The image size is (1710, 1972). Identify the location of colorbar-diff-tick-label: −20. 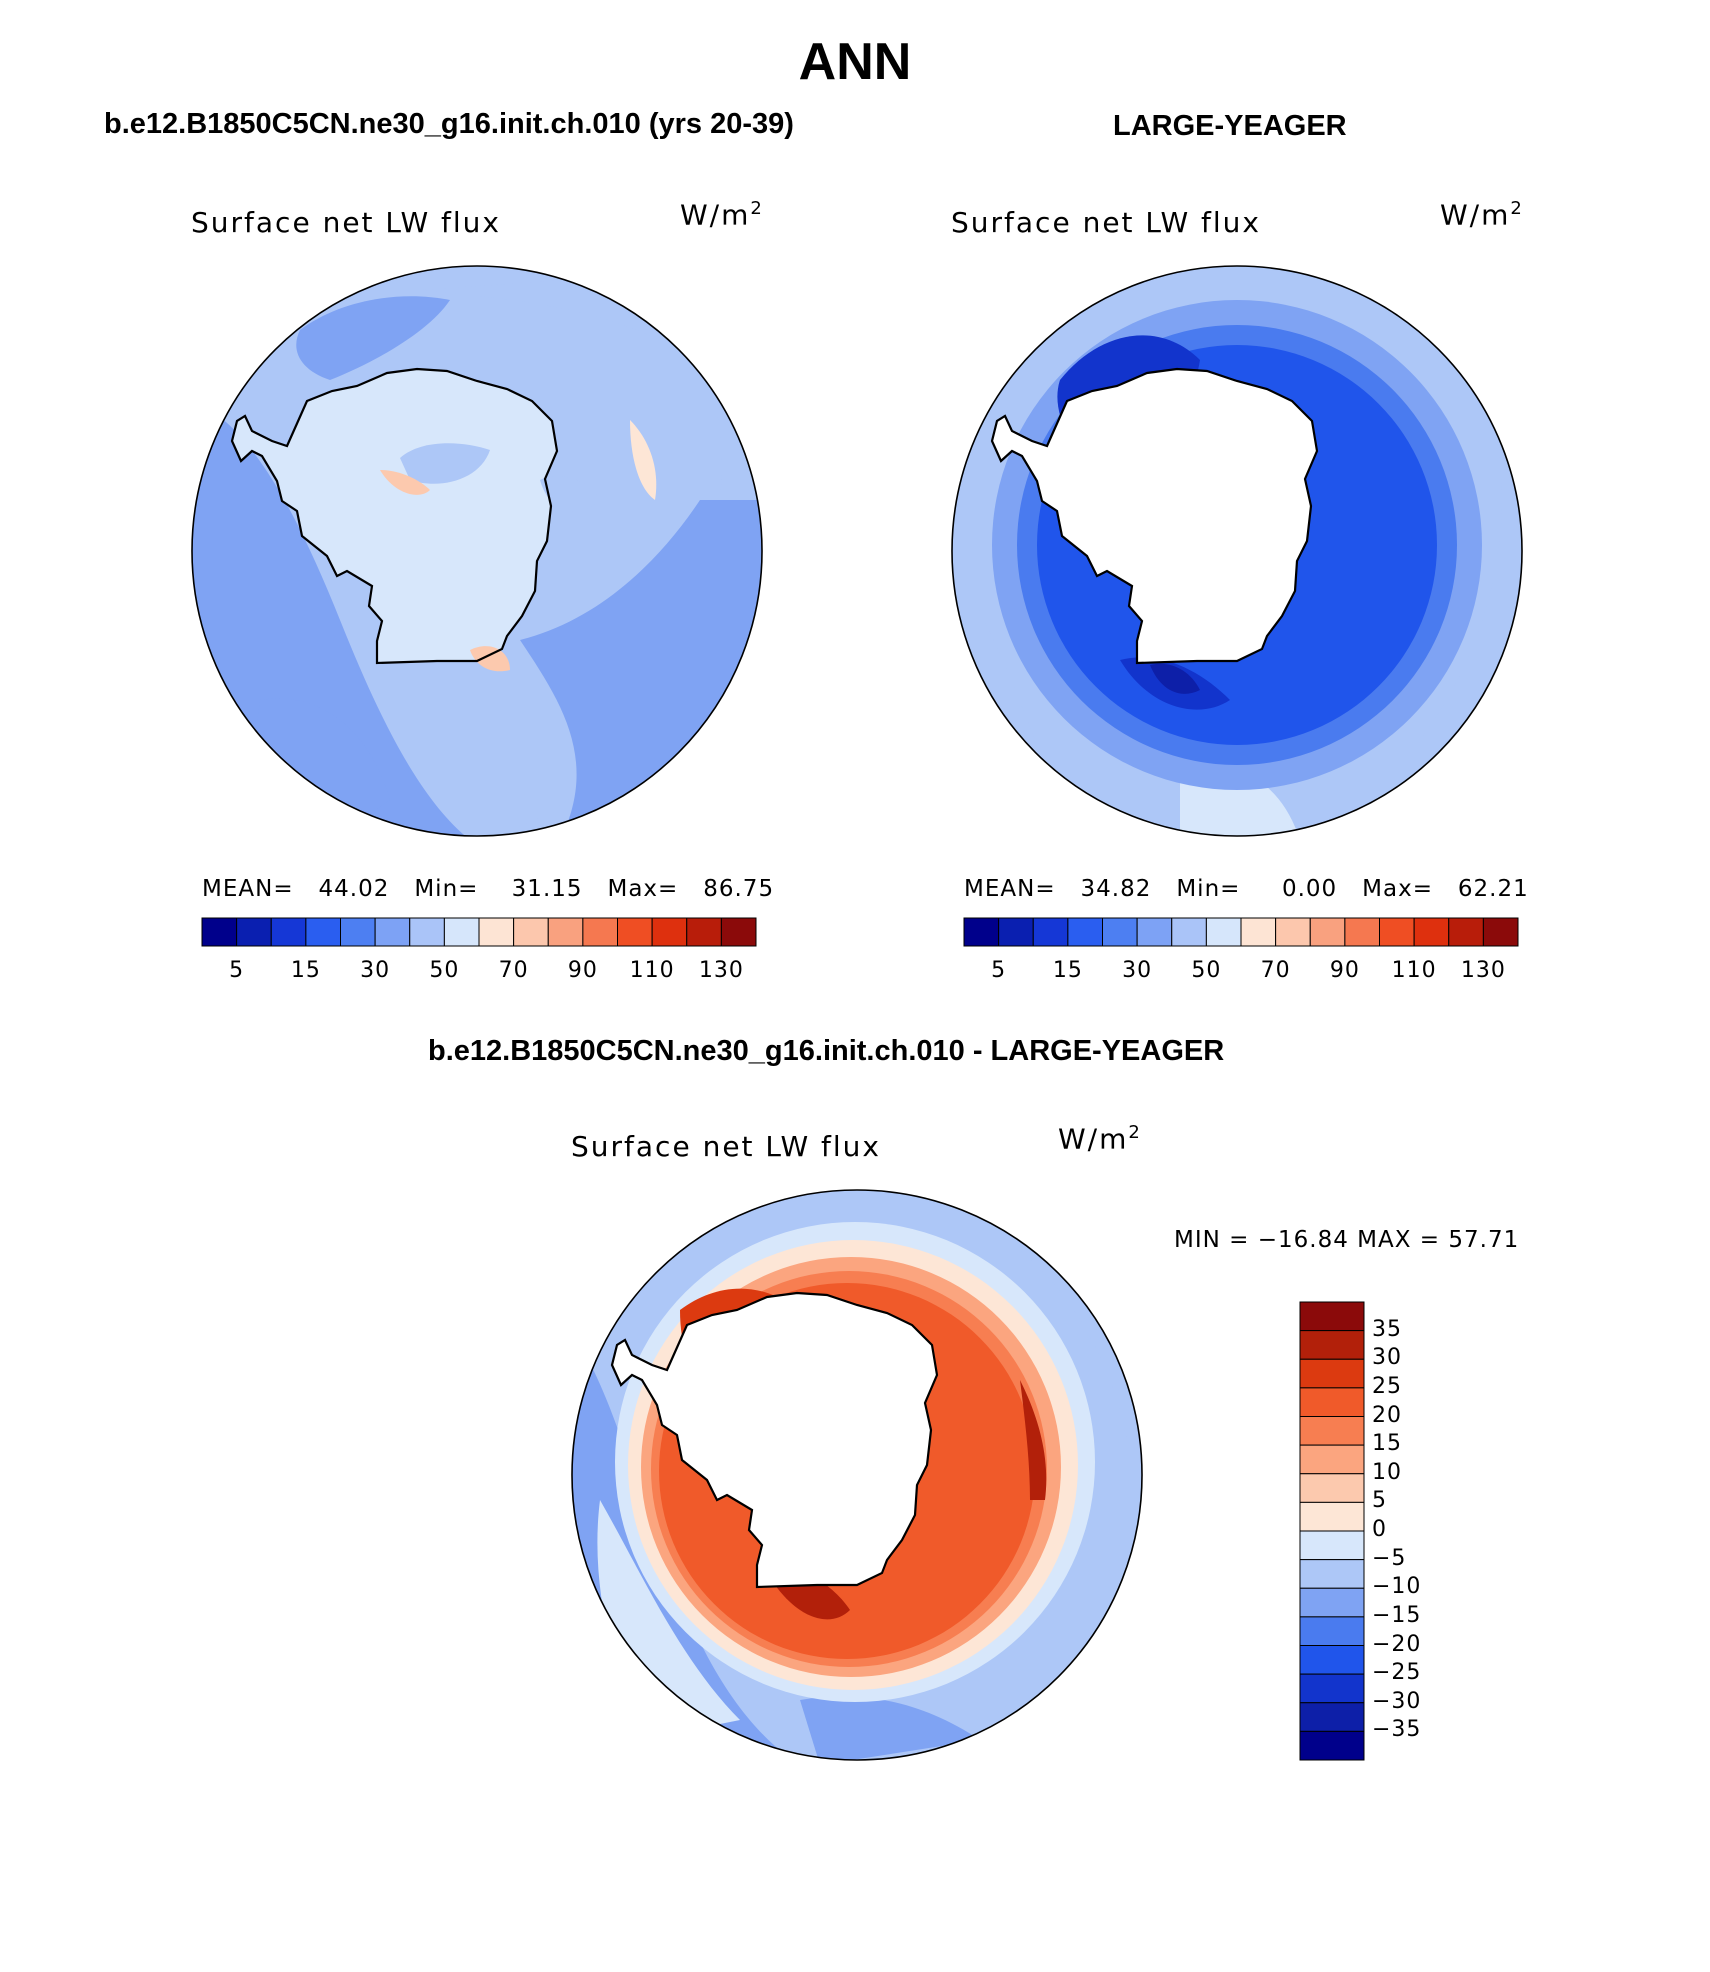
(1397, 1644).